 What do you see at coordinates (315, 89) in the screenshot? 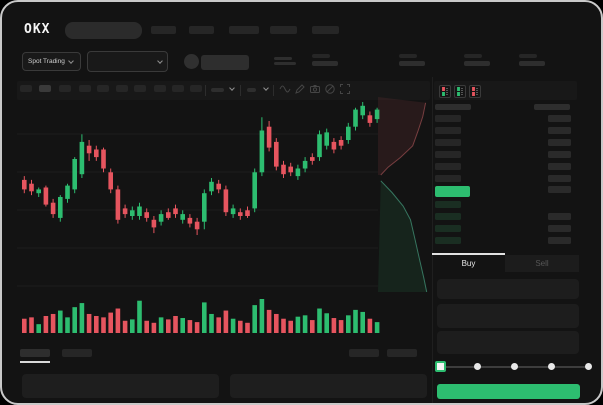
I see `camera-snapshot-icon` at bounding box center [315, 89].